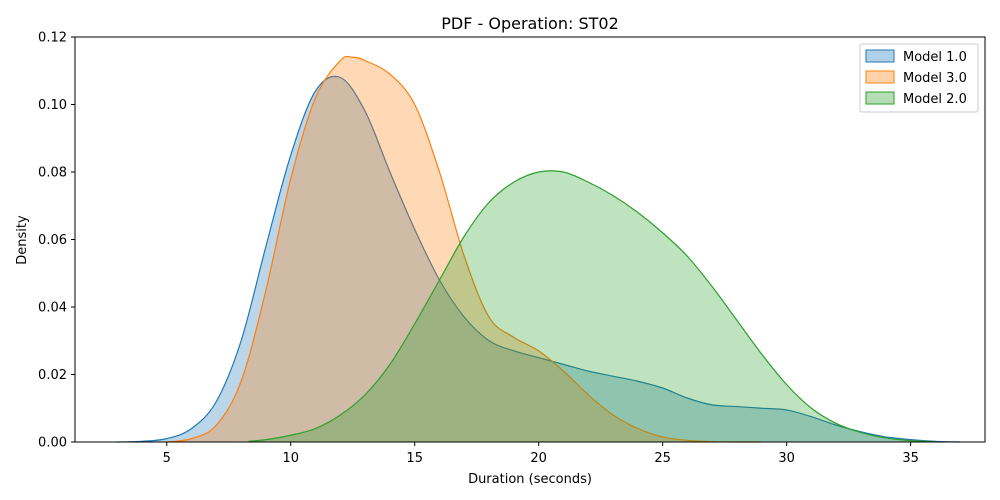  I want to click on y-tick-label: 0.04, so click(52, 308).